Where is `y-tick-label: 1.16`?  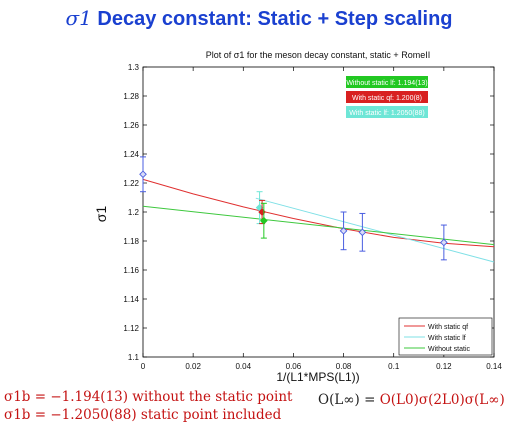 y-tick-label: 1.16 is located at coordinates (131, 270).